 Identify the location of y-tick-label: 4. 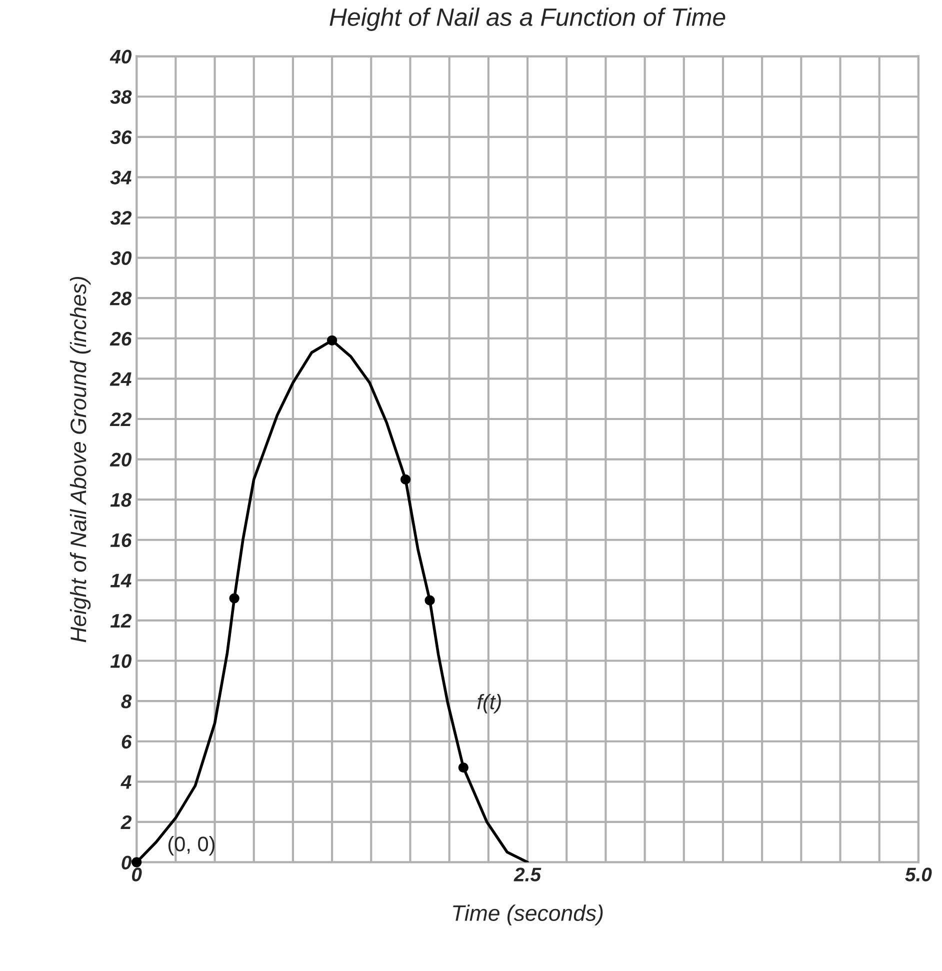
(126, 782).